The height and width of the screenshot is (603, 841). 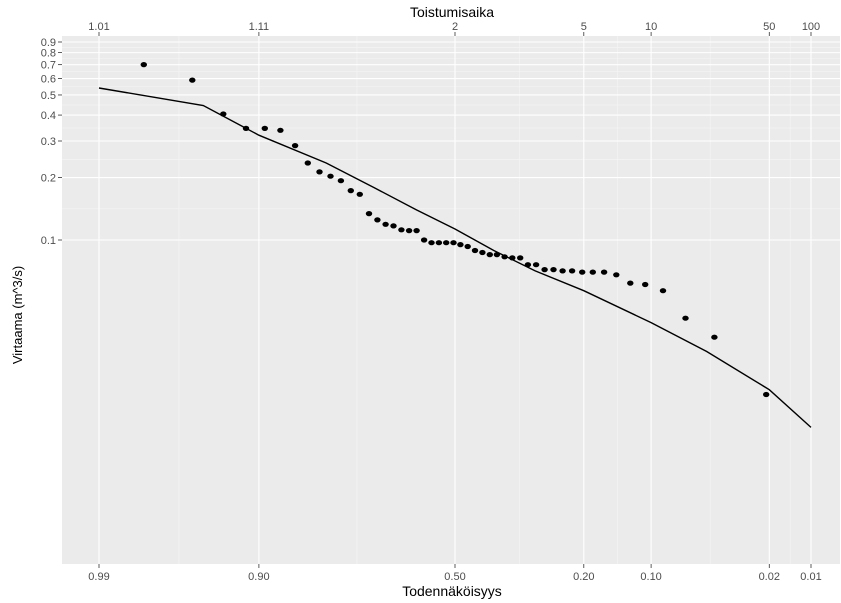 What do you see at coordinates (48, 80) in the screenshot?
I see `y-tick-label: 0.6` at bounding box center [48, 80].